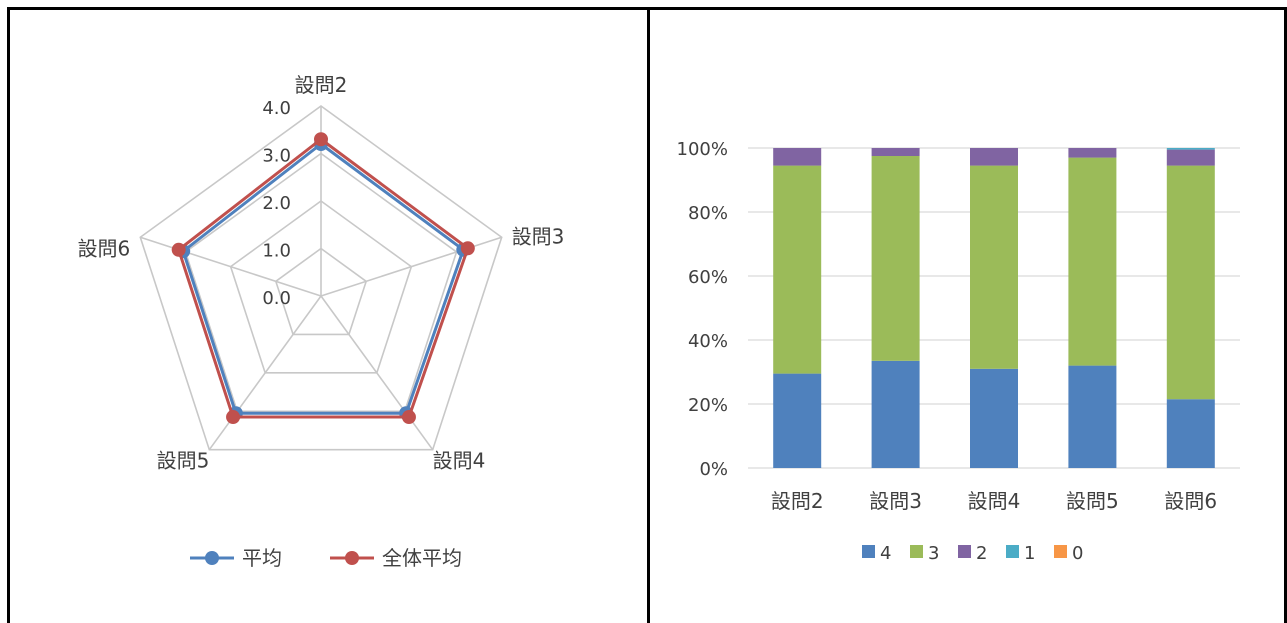 This screenshot has height=623, width=1287. What do you see at coordinates (538, 236) in the screenshot?
I see `radar-axis-label: 設問3` at bounding box center [538, 236].